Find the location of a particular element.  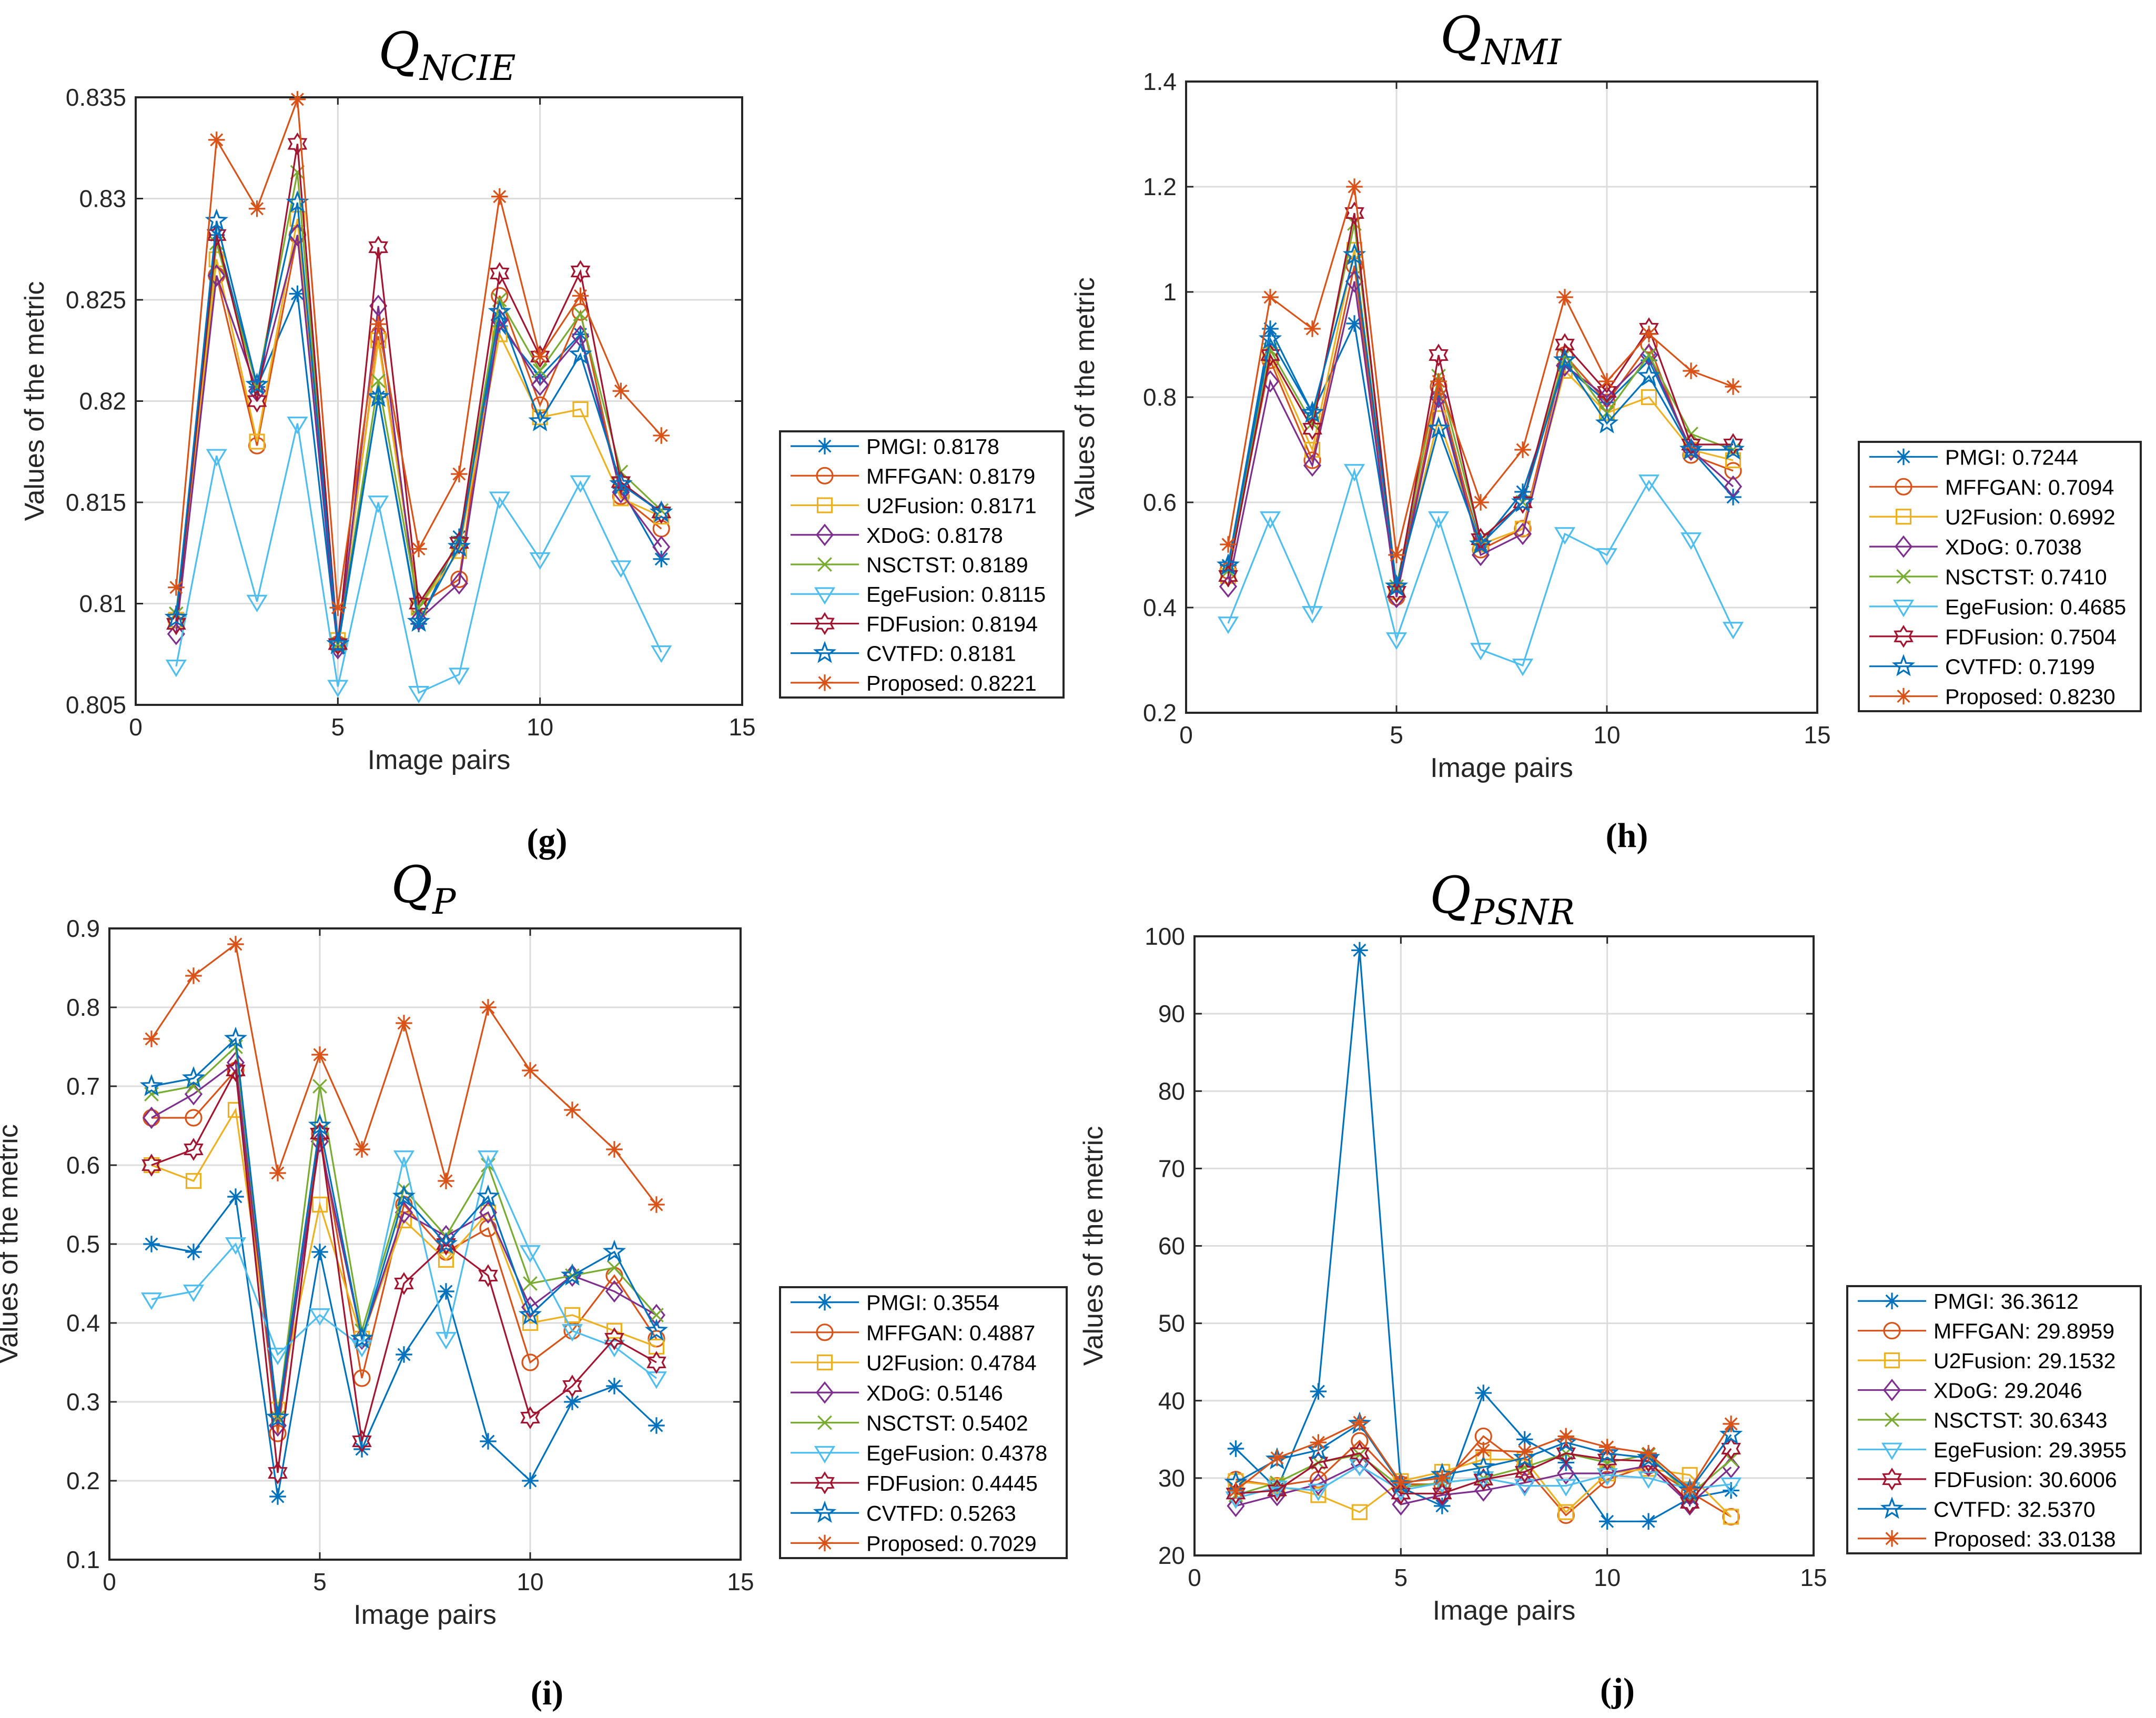

legend-entry: PMGI: 36.3612 is located at coordinates (2006, 1301).